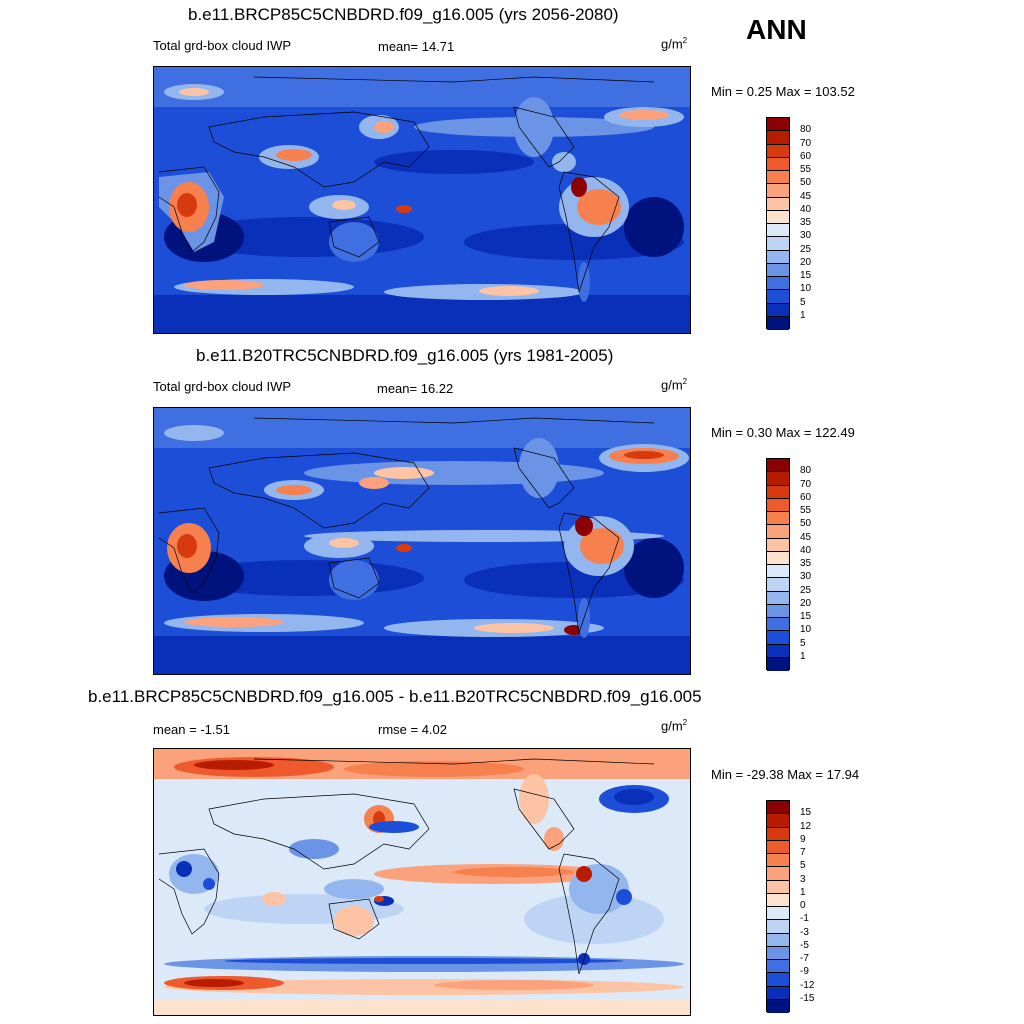  What do you see at coordinates (803, 905) in the screenshot?
I see `colorbar-tick-label: 0` at bounding box center [803, 905].